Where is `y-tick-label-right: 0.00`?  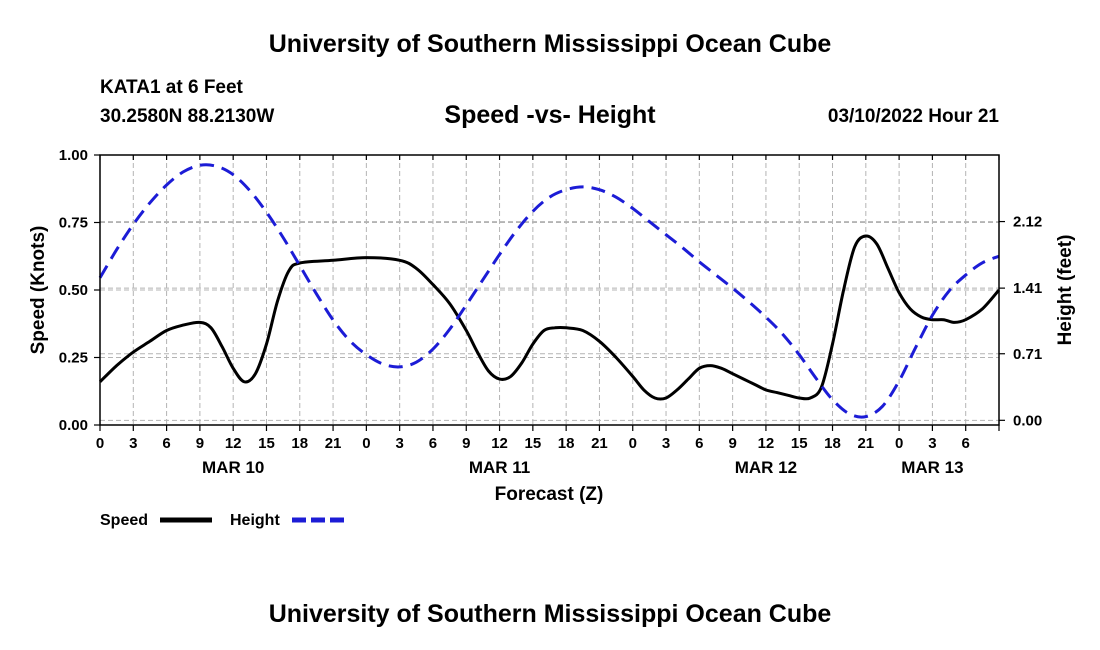 y-tick-label-right: 0.00 is located at coordinates (1027, 420).